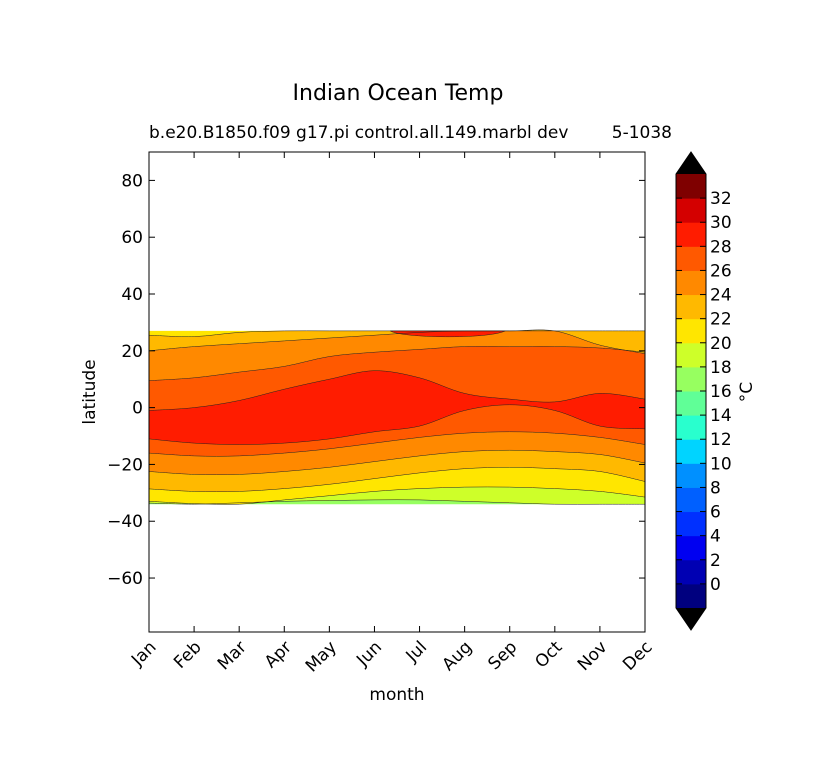 This screenshot has height=783, width=838. I want to click on colorbar-tick-label: 14, so click(721, 416).